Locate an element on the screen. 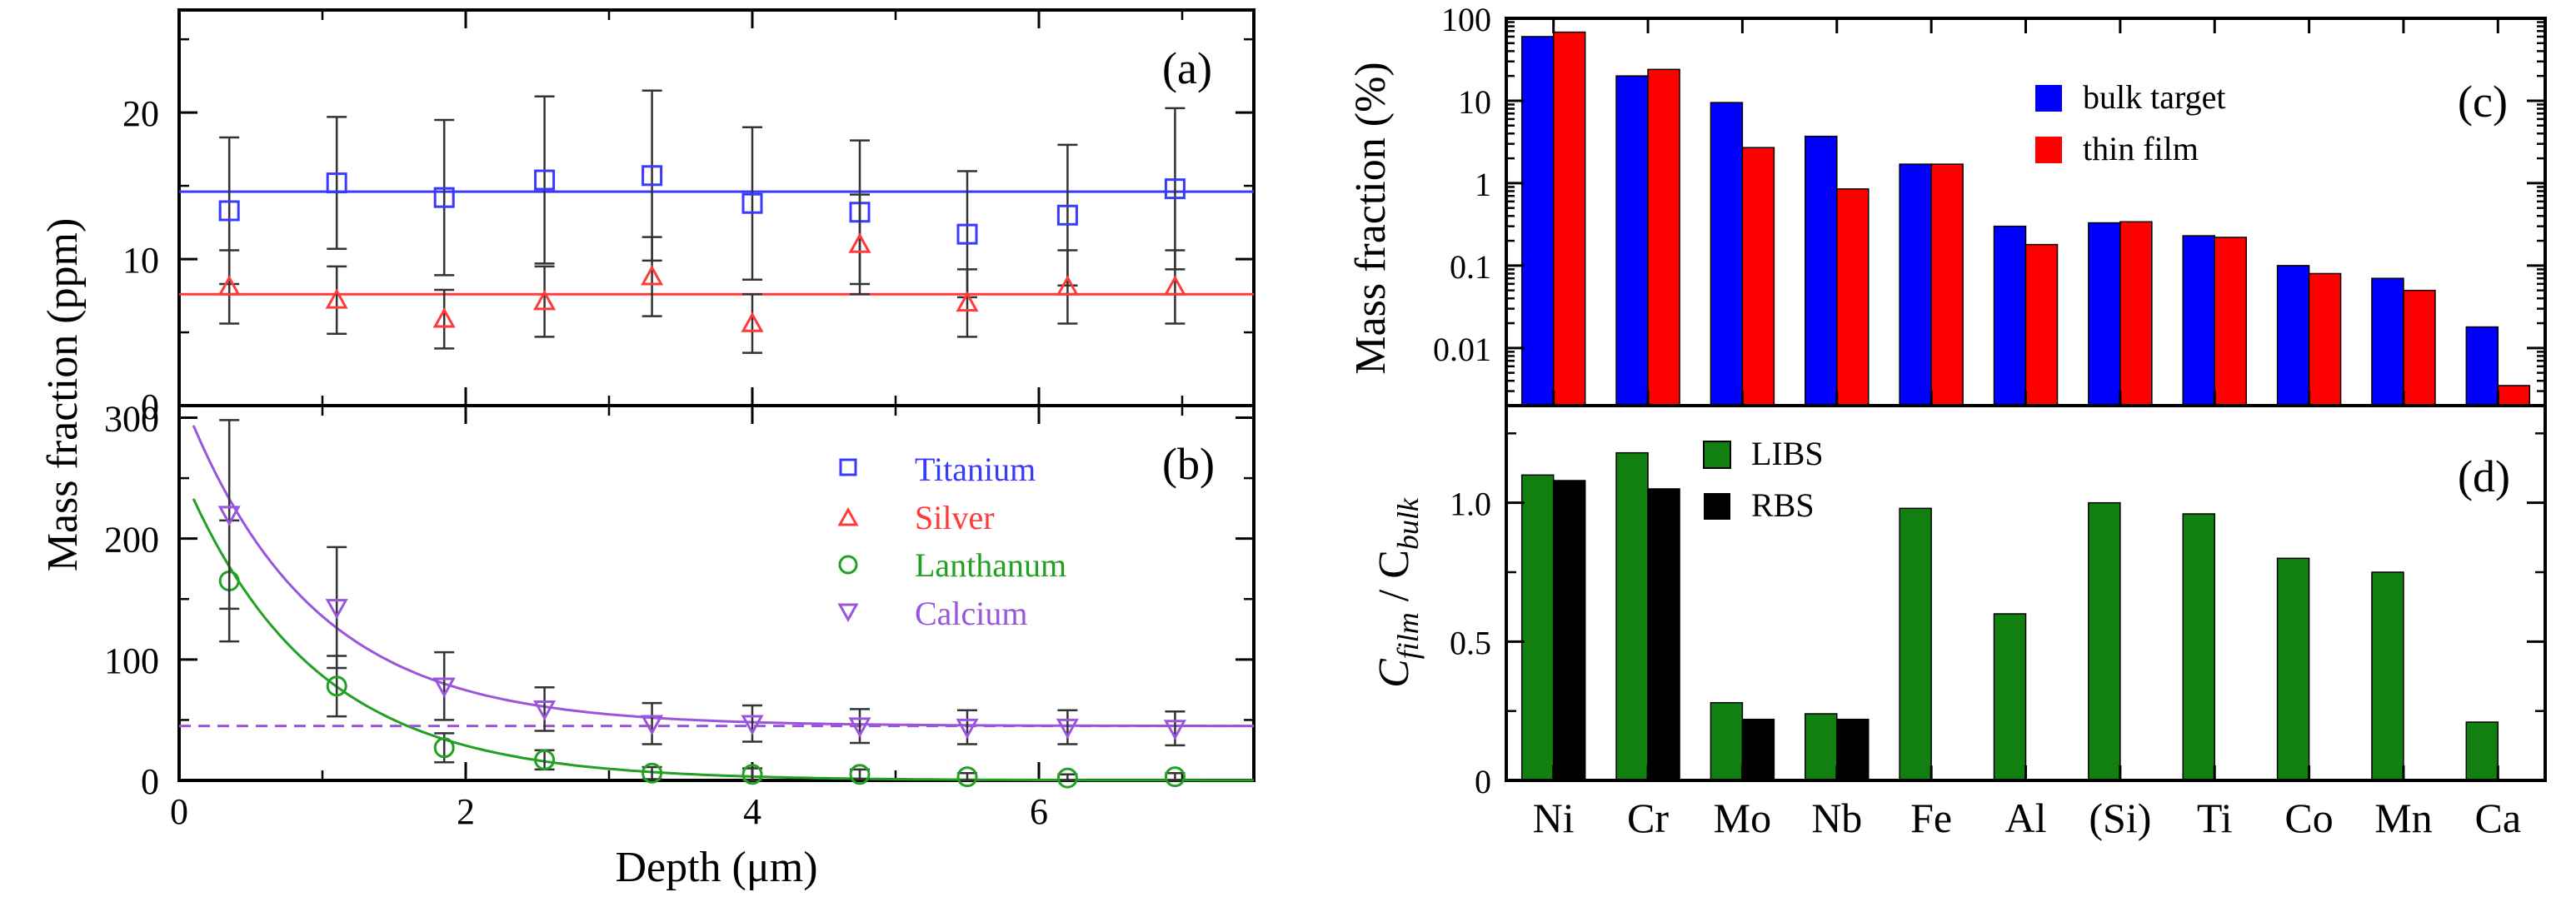 This screenshot has width=2576, height=917. bar-LIBS-Mo is located at coordinates (1727, 741).